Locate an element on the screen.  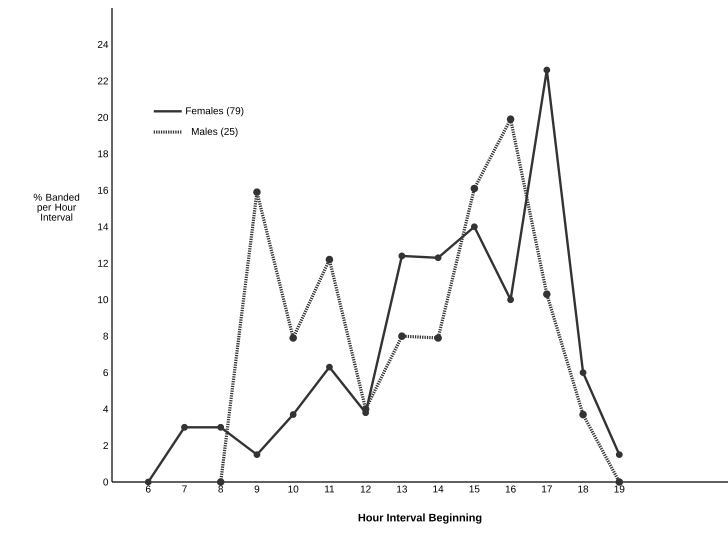
x-tick-label: 15 is located at coordinates (475, 489).